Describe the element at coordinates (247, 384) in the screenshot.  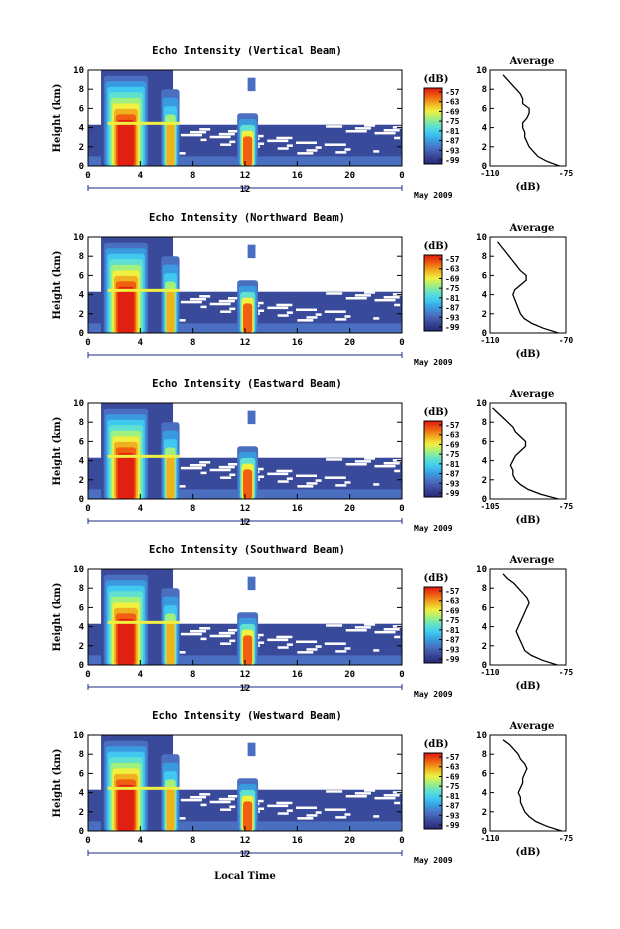
I see `panel-title: Echo Intensity (Eastward Beam)` at that location.